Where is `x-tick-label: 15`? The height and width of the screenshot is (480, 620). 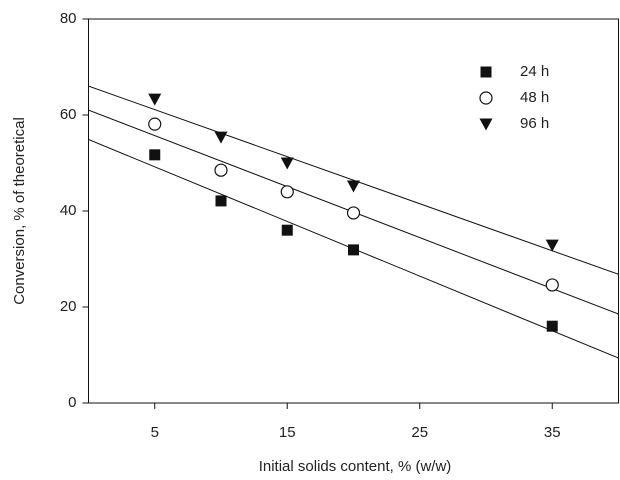
x-tick-label: 15 is located at coordinates (287, 432).